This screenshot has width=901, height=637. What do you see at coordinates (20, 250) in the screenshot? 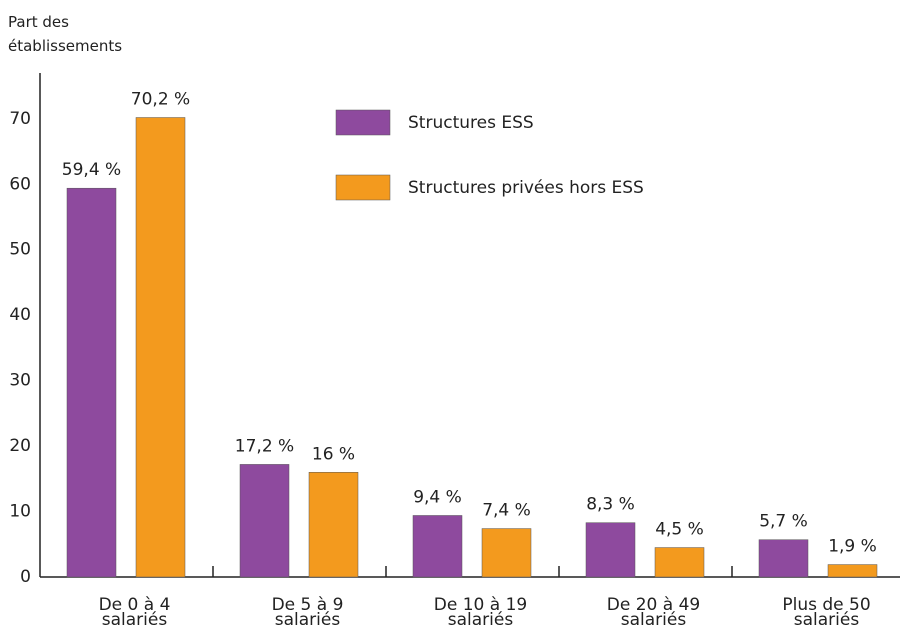
I see `y-tick-label: 50` at bounding box center [20, 250].